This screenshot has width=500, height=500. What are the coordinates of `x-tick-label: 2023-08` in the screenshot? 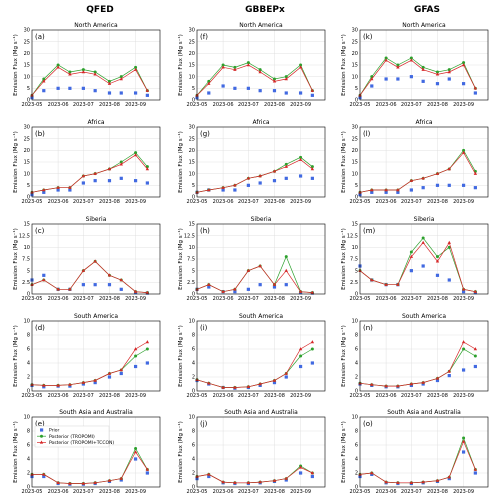 It's located at (437, 492).